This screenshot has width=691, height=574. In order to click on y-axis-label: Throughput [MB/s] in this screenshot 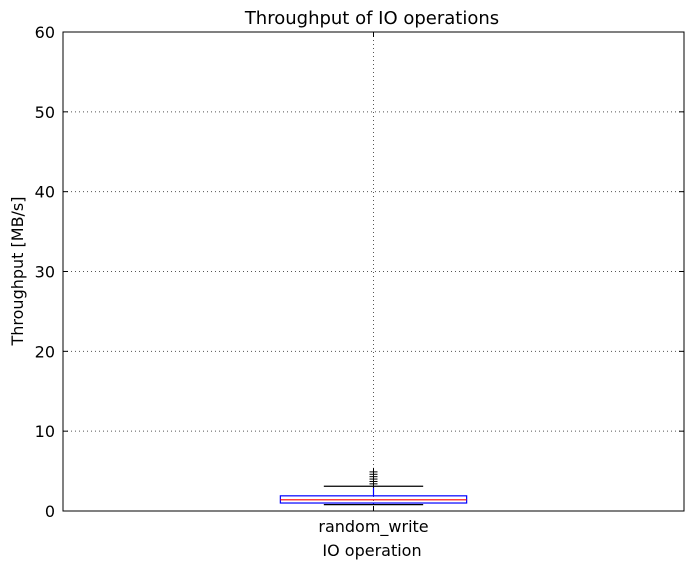, I will do `click(17, 271)`.